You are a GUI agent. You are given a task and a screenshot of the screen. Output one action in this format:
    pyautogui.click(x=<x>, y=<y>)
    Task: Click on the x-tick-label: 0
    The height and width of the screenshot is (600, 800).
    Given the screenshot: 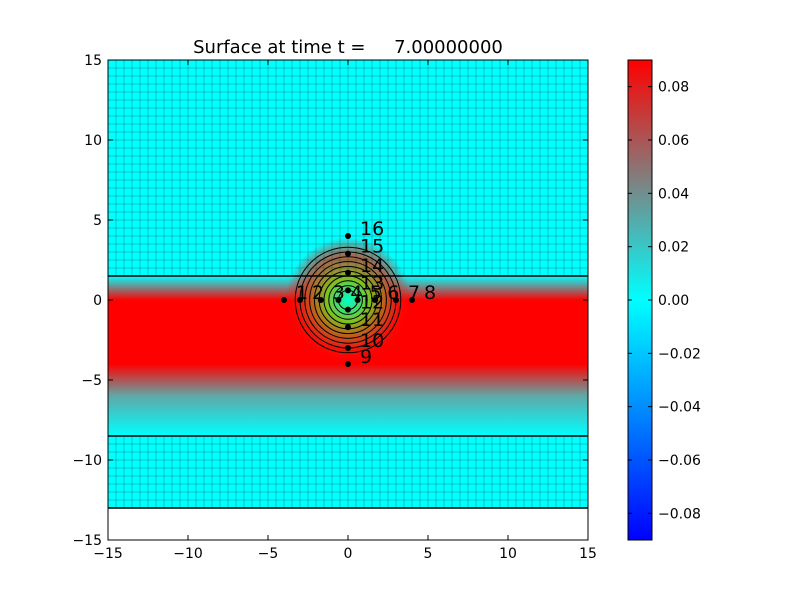 What is the action you would take?
    pyautogui.click(x=348, y=554)
    